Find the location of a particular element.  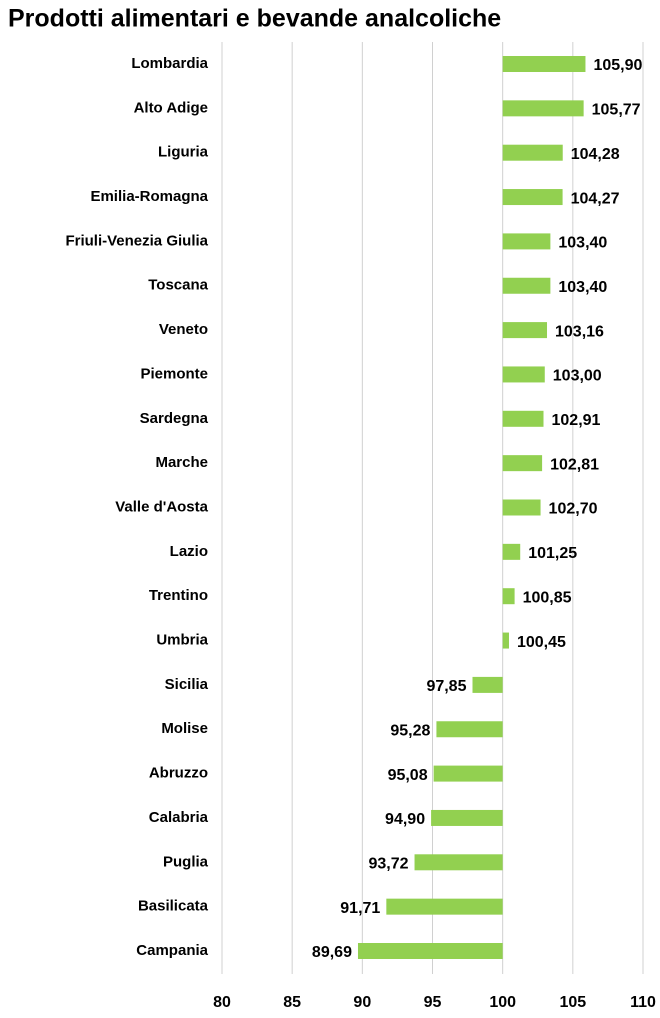

value-label: 100,45 is located at coordinates (541, 642).